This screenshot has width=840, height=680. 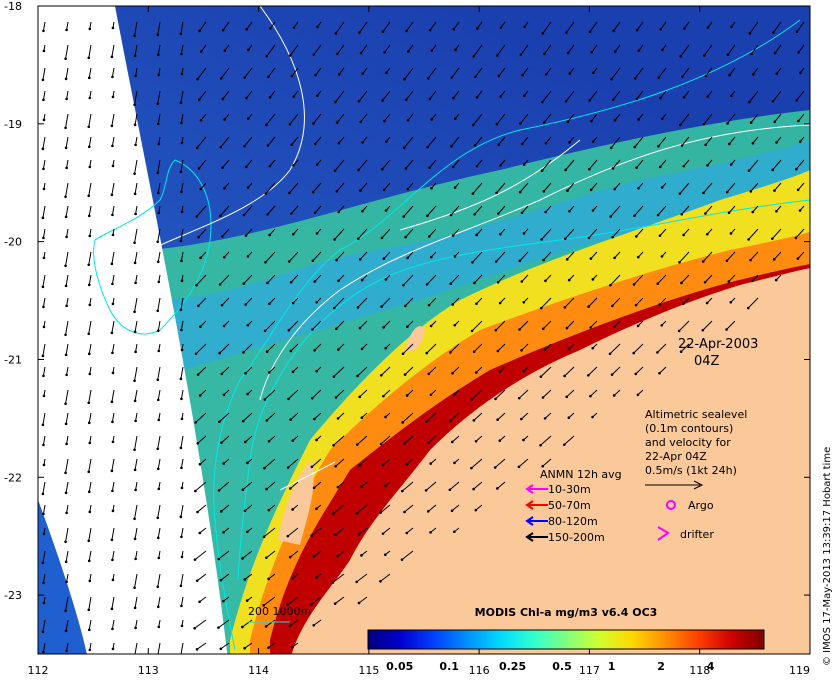 I want to click on time-label: 04Z, so click(x=707, y=361).